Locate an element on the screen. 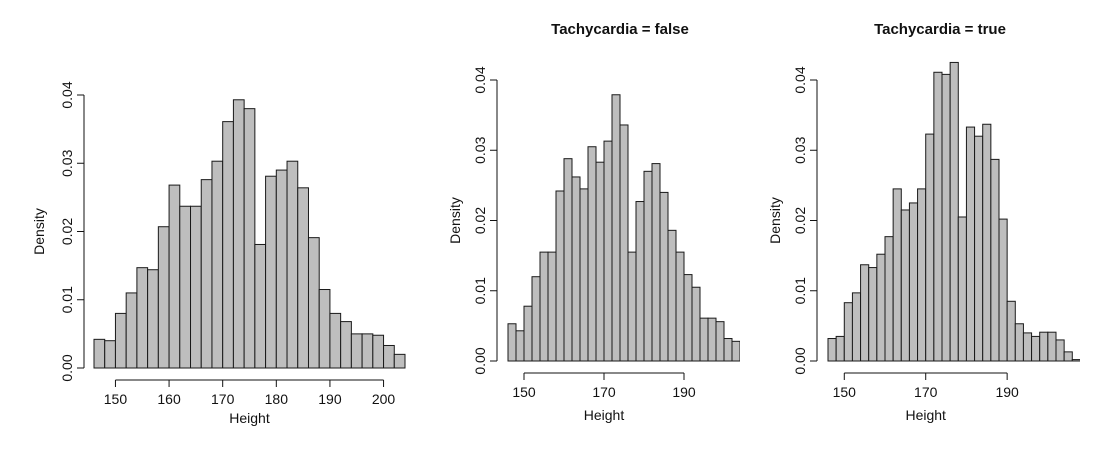 This screenshot has width=1096, height=450. chart-title: Tachycardia = true is located at coordinates (940, 29).